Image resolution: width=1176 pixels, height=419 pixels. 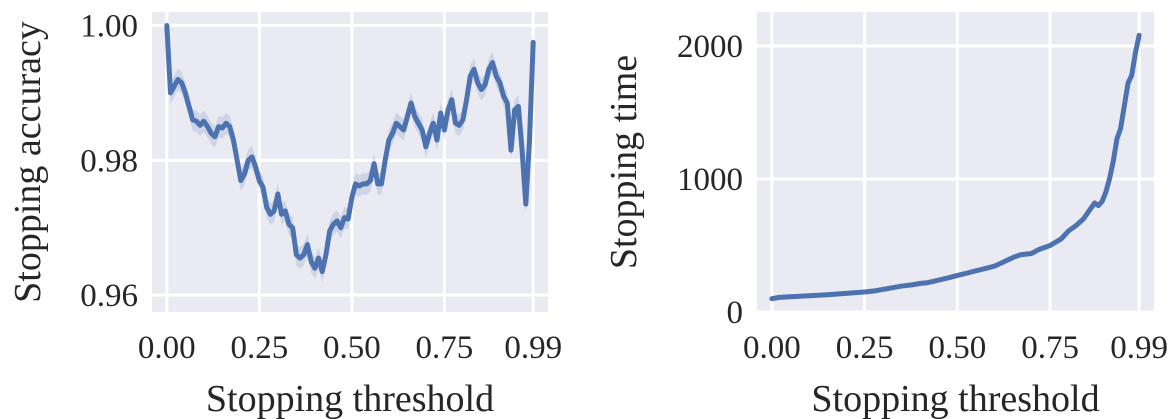 I want to click on accuracy-y-tick-label: 0.96, so click(x=109, y=296).